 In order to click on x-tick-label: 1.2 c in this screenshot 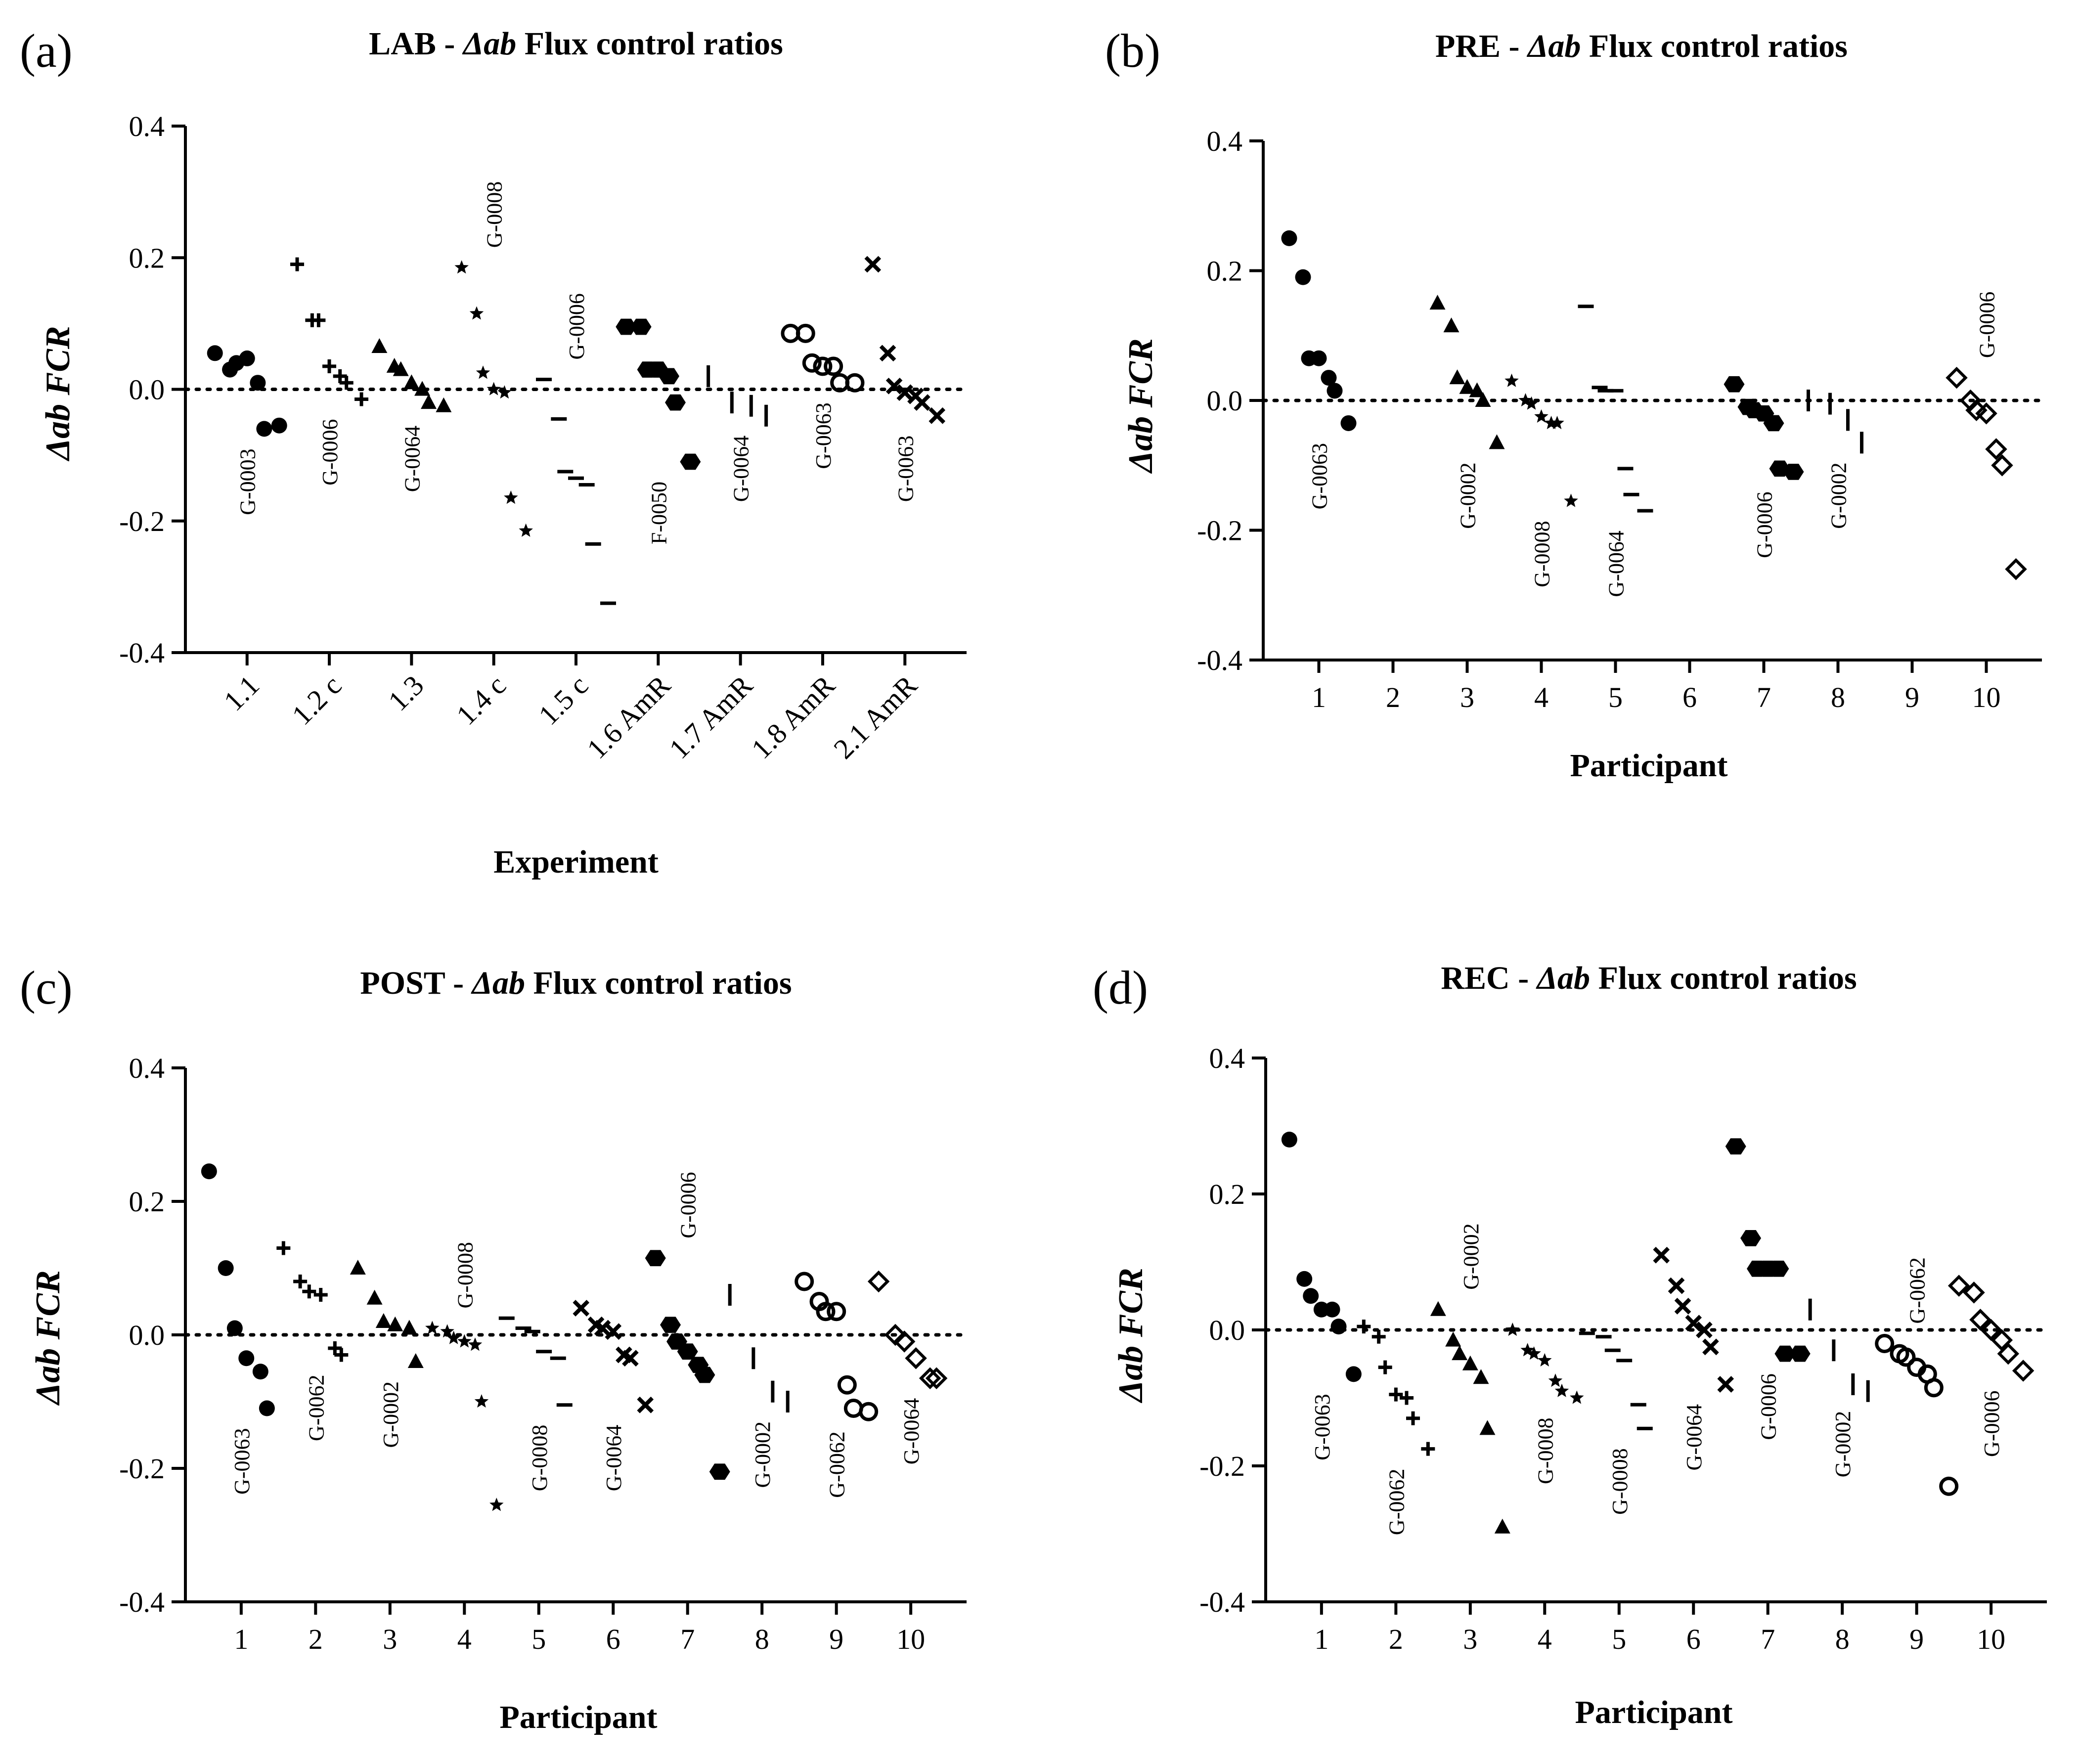, I will do `click(317, 700)`.